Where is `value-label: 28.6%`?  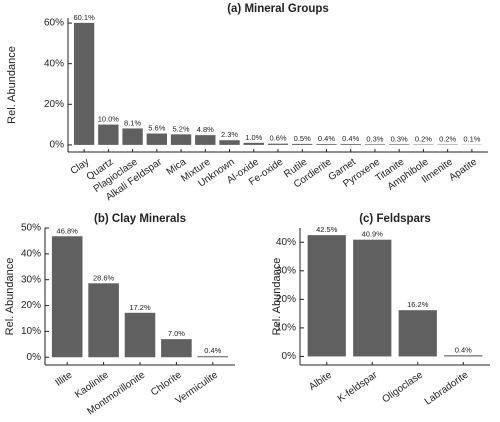 value-label: 28.6% is located at coordinates (104, 277).